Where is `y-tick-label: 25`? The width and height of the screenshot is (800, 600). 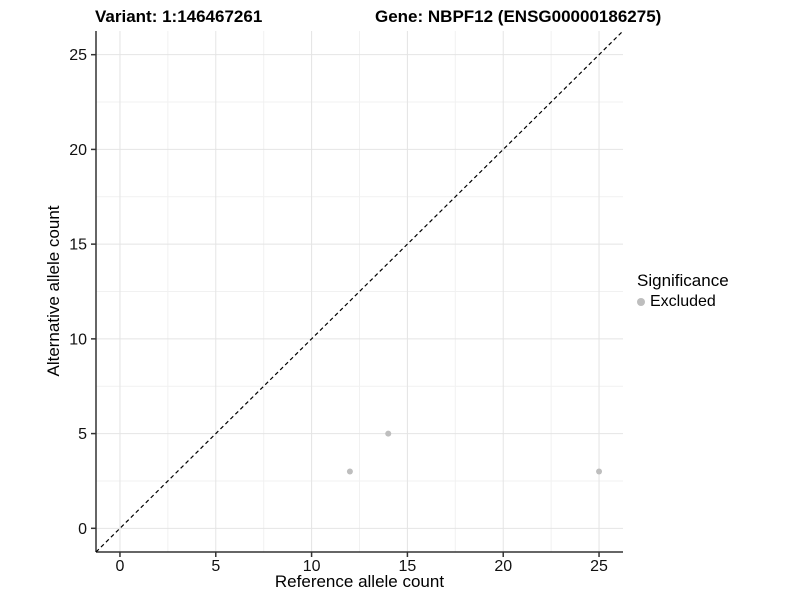 y-tick-label: 25 is located at coordinates (78, 55).